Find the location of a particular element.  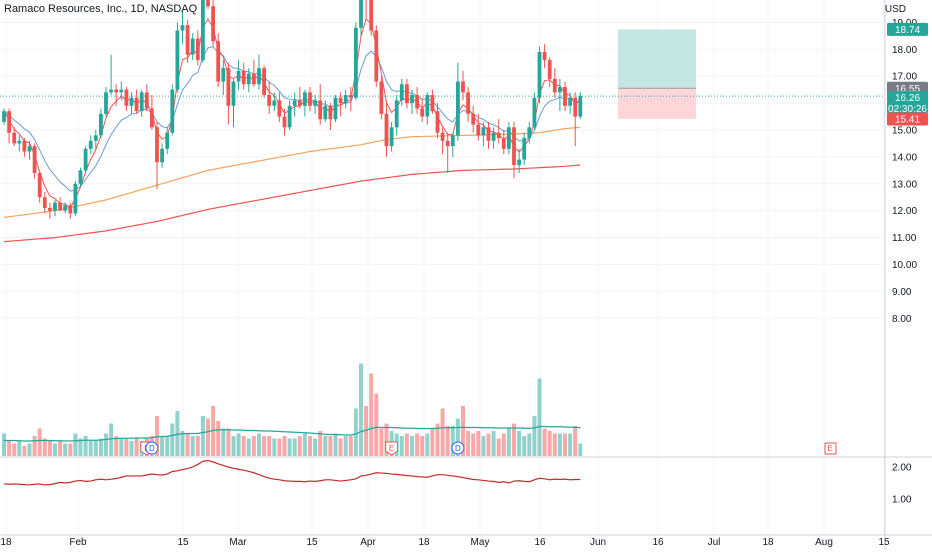

time-tick-label: Feb is located at coordinates (78, 542).